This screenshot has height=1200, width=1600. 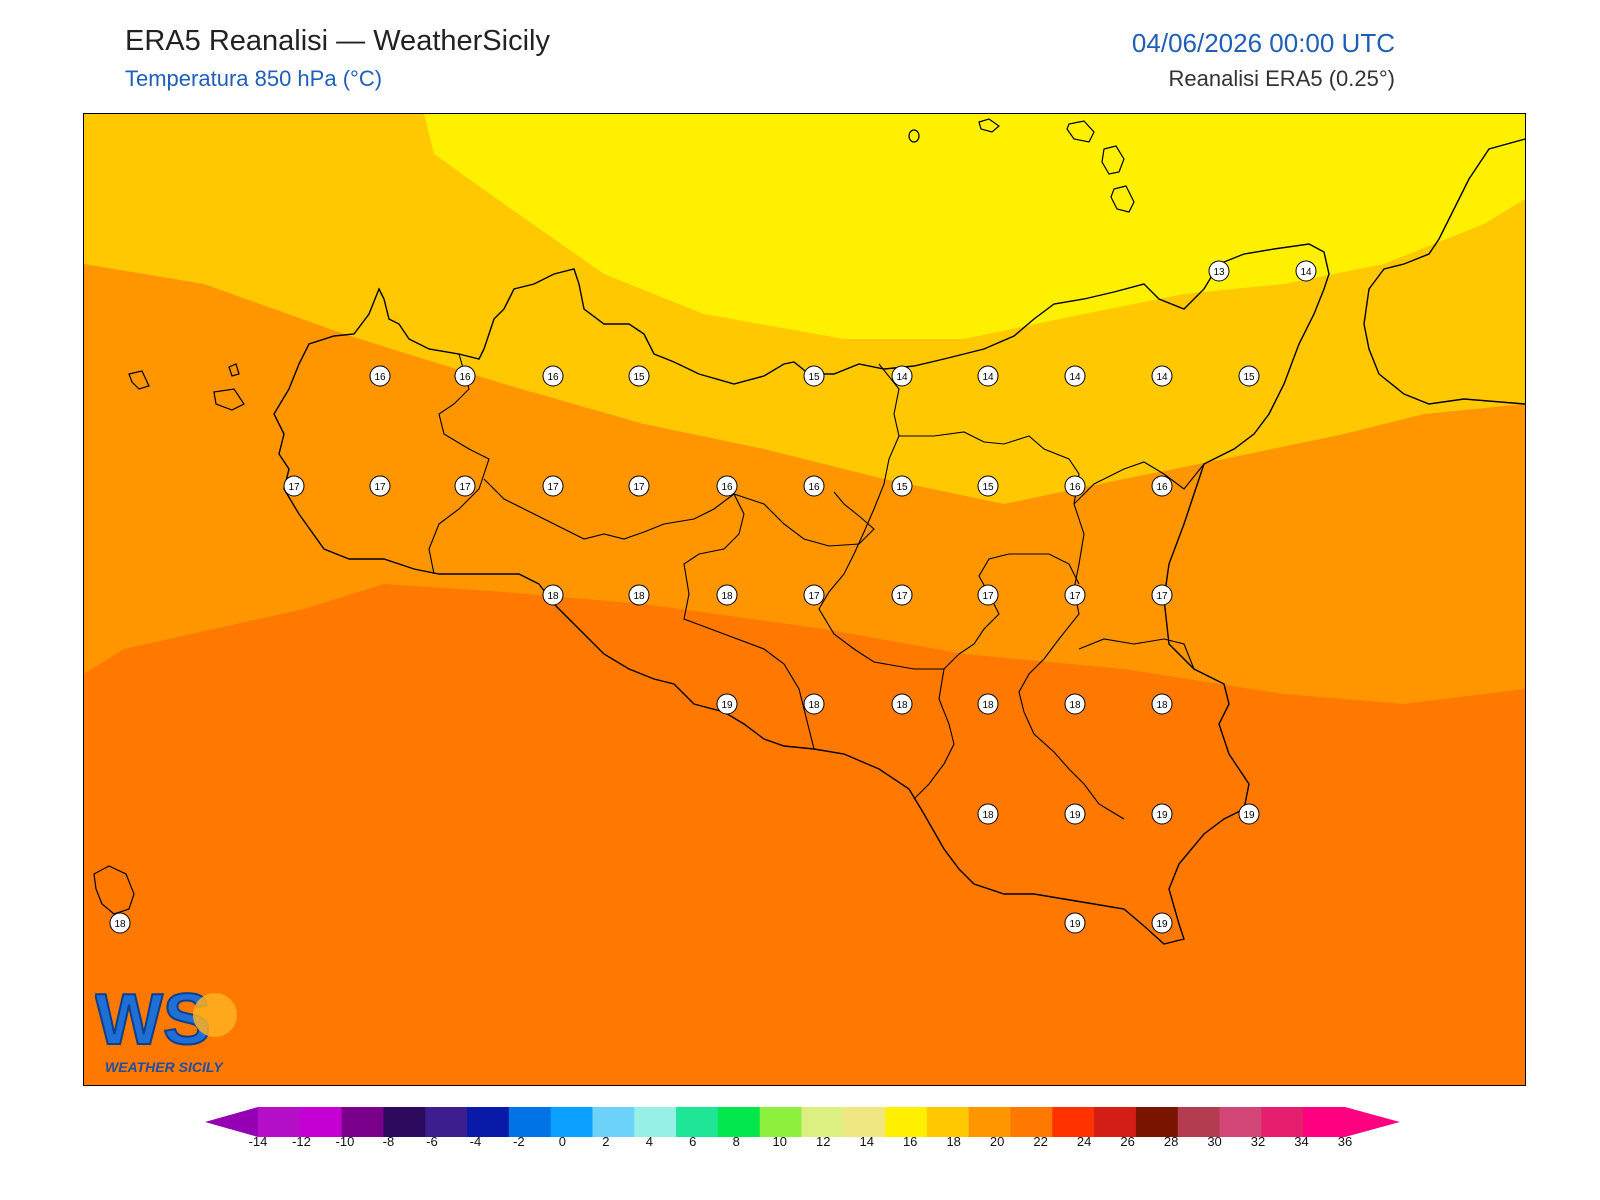 I want to click on colorbar-tick-label: 6, so click(x=693, y=1141).